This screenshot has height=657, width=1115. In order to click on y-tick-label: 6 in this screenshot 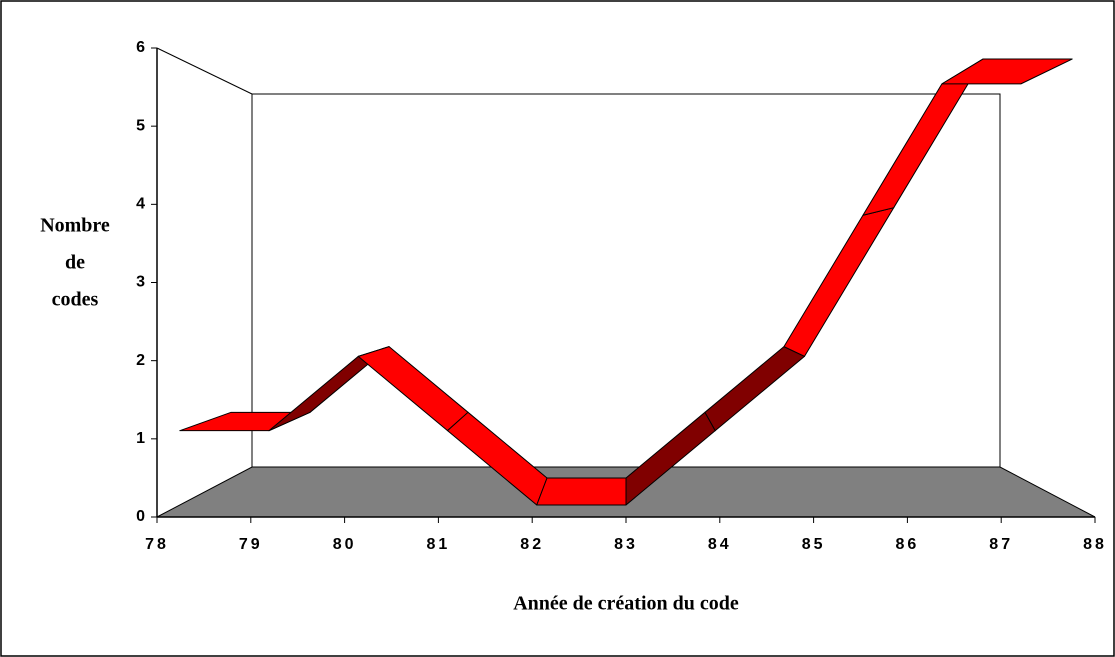, I will do `click(140, 47)`.